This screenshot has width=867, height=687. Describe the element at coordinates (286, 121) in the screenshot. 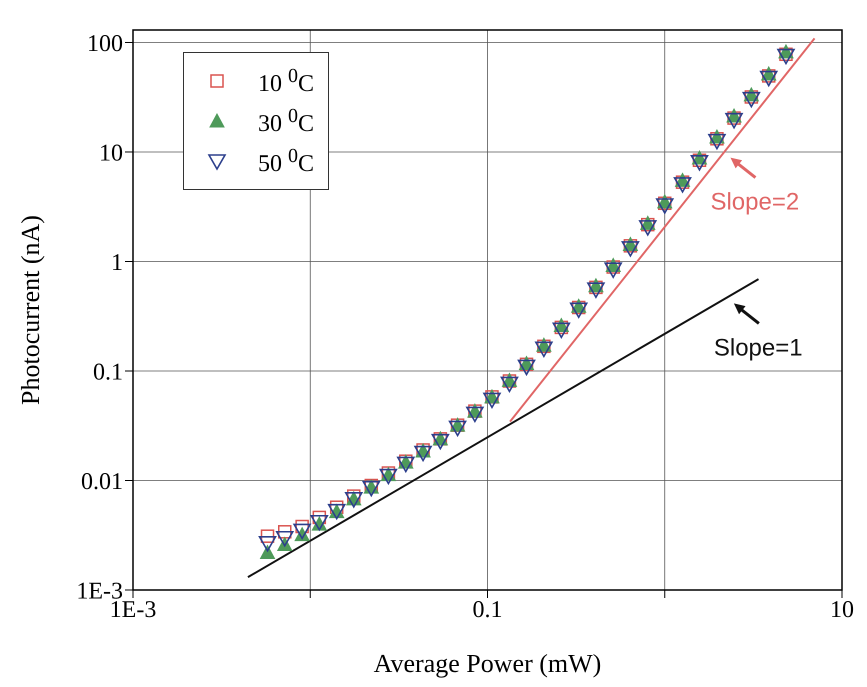

I see `legend-label: 30 $^{0}$C` at that location.